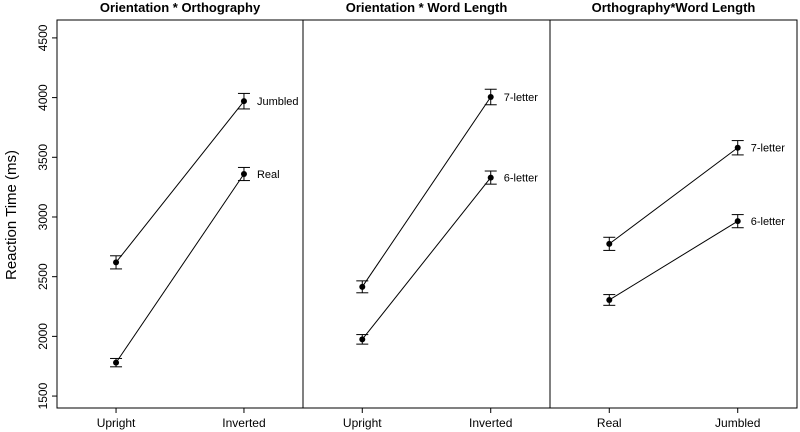 This screenshot has height=432, width=800. I want to click on series-label: Real, so click(268, 175).